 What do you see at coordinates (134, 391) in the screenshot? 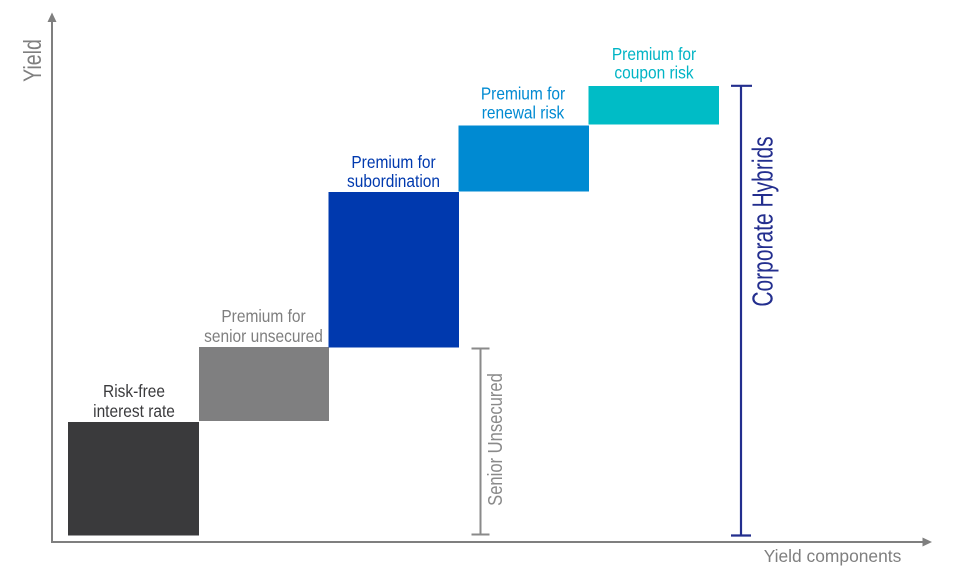
I see `svg-text: Risk-free` at bounding box center [134, 391].